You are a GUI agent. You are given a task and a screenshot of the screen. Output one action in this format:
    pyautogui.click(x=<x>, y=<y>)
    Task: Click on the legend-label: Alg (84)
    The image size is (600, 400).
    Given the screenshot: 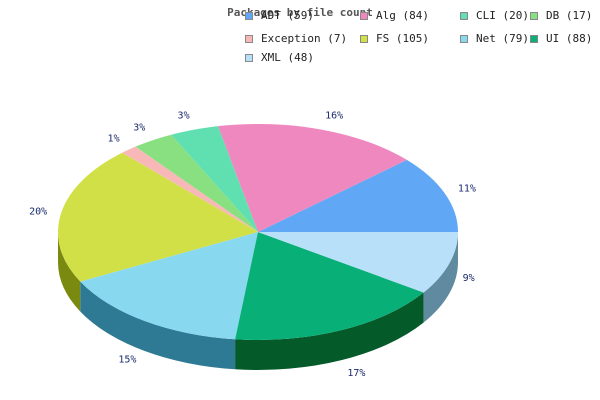 What is the action you would take?
    pyautogui.click(x=402, y=15)
    